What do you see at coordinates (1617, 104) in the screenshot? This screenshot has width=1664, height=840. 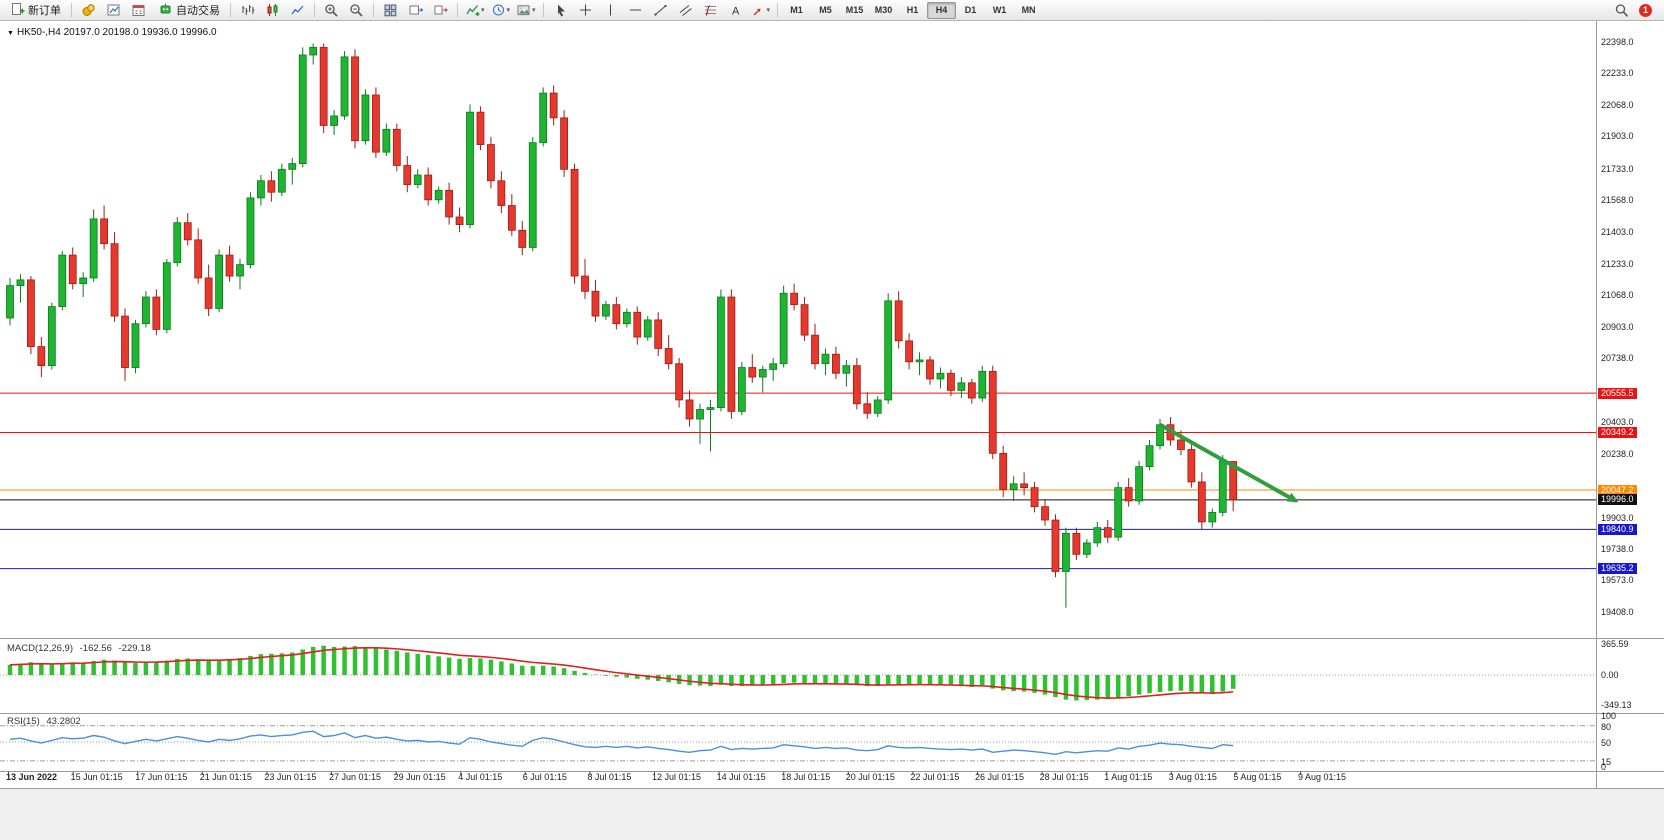 I see `price-tick: 22068.0` at bounding box center [1617, 104].